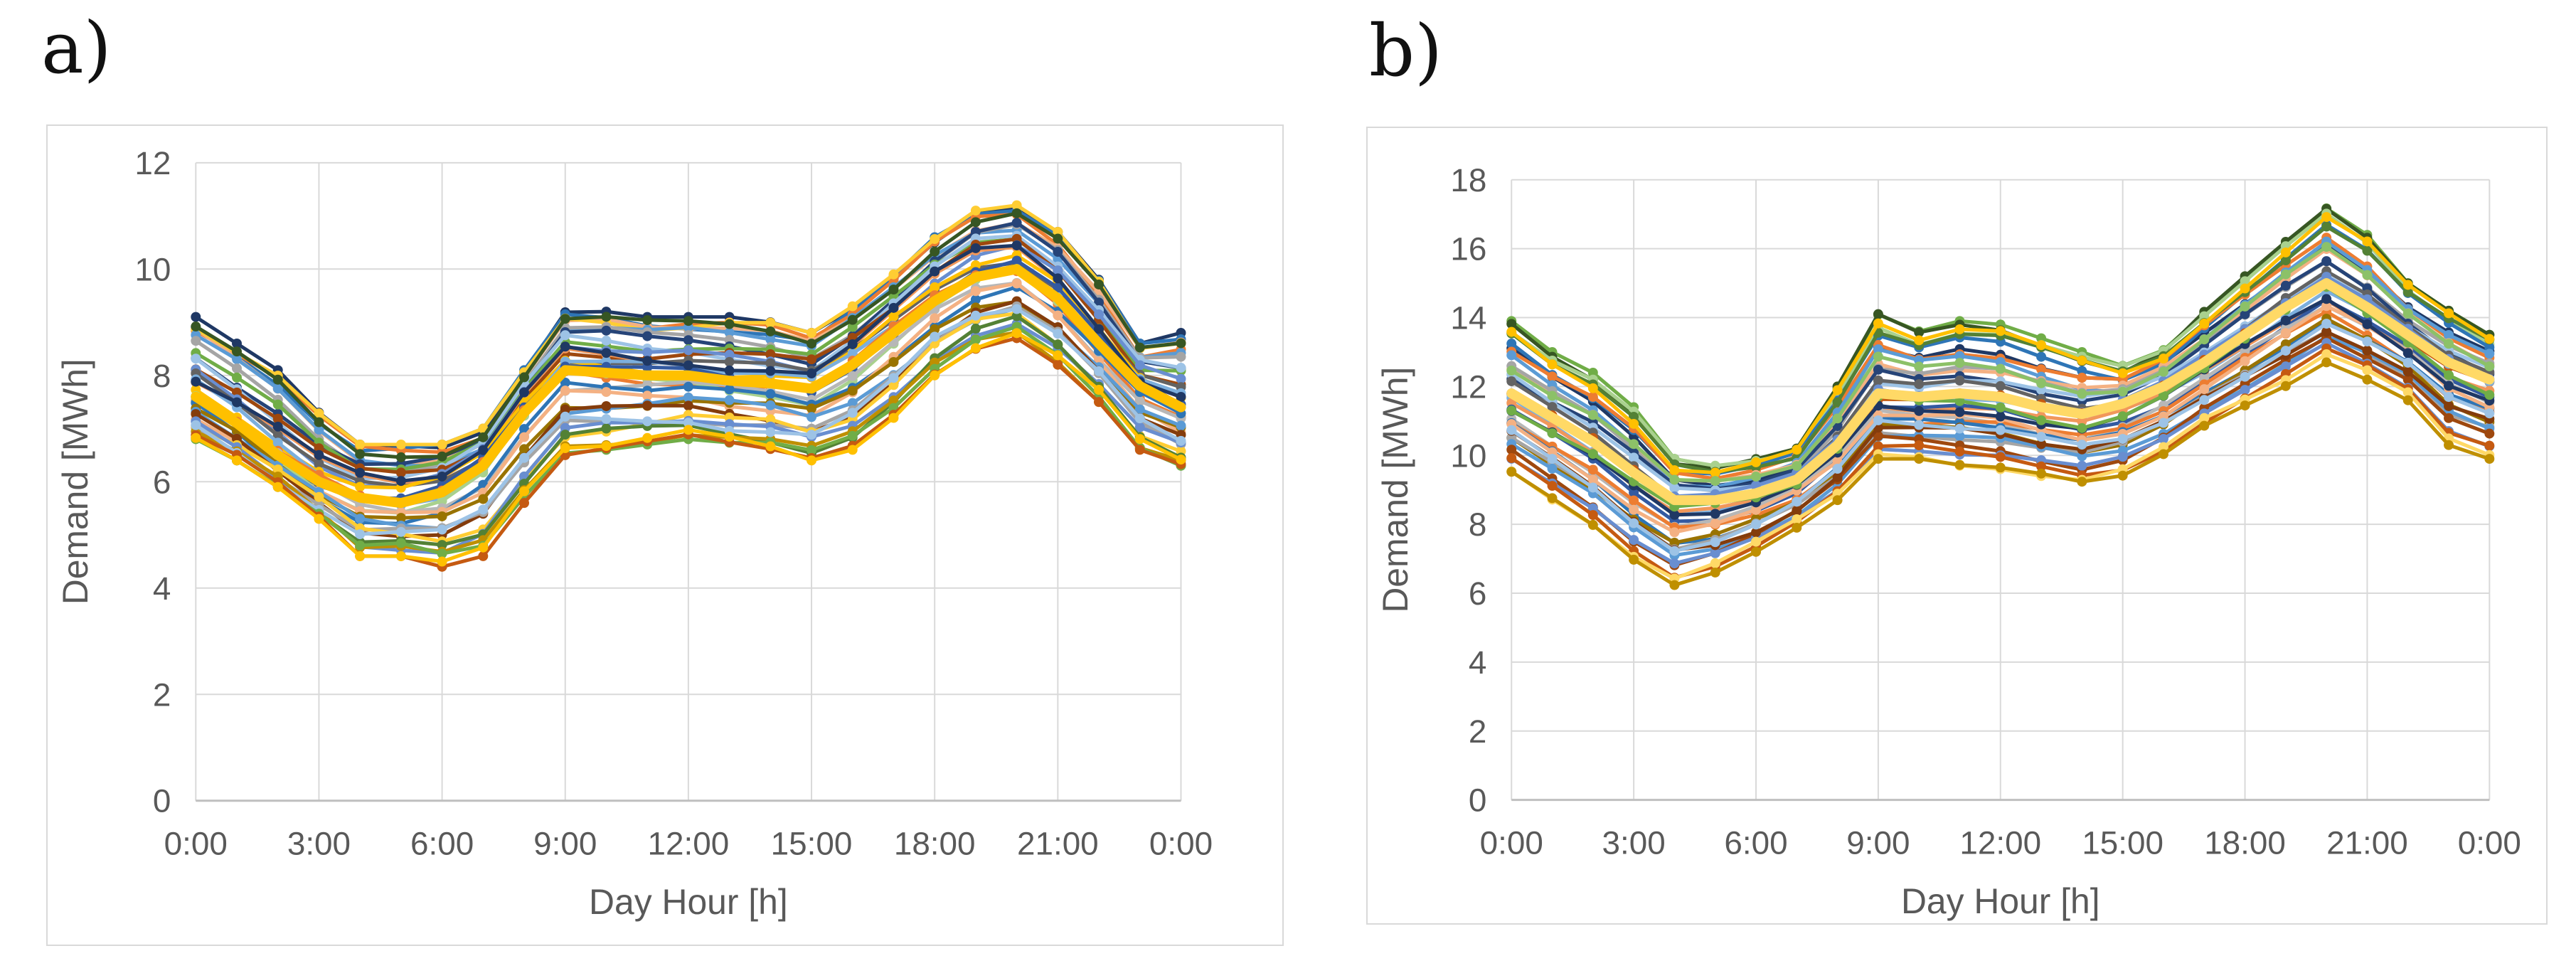  What do you see at coordinates (1755, 843) in the screenshot?
I see `x-tick-label: 6:00` at bounding box center [1755, 843].